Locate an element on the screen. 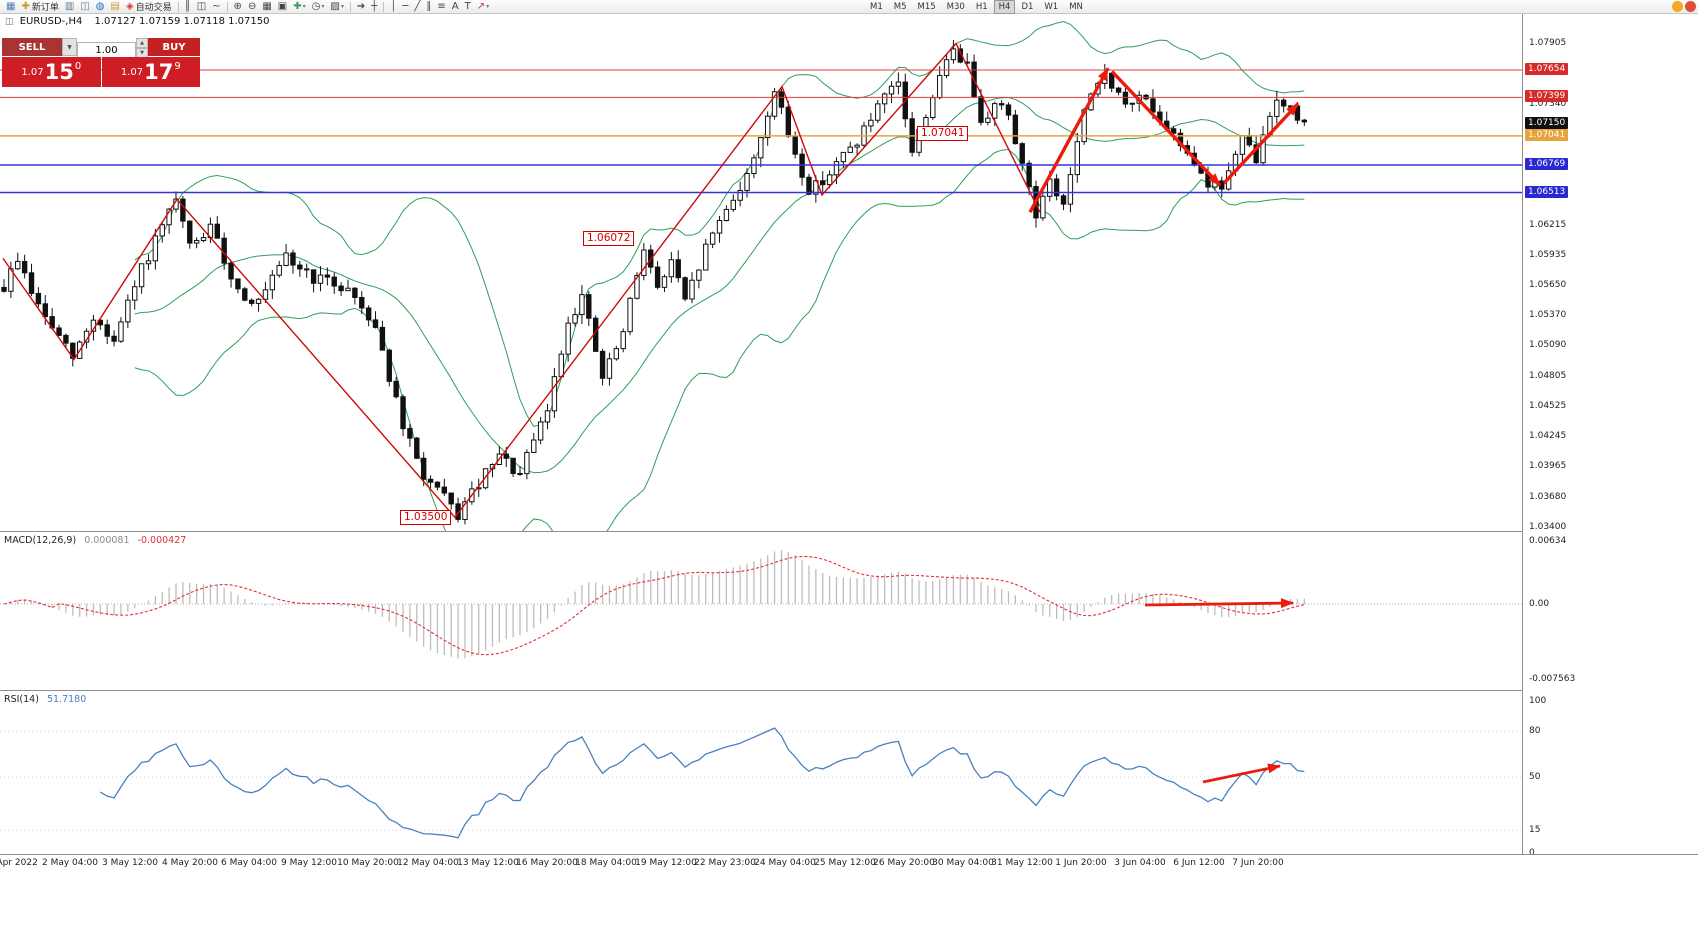 Image resolution: width=1698 pixels, height=941 pixels. autotrading-button: ◈ 自动交易 is located at coordinates (149, 7).